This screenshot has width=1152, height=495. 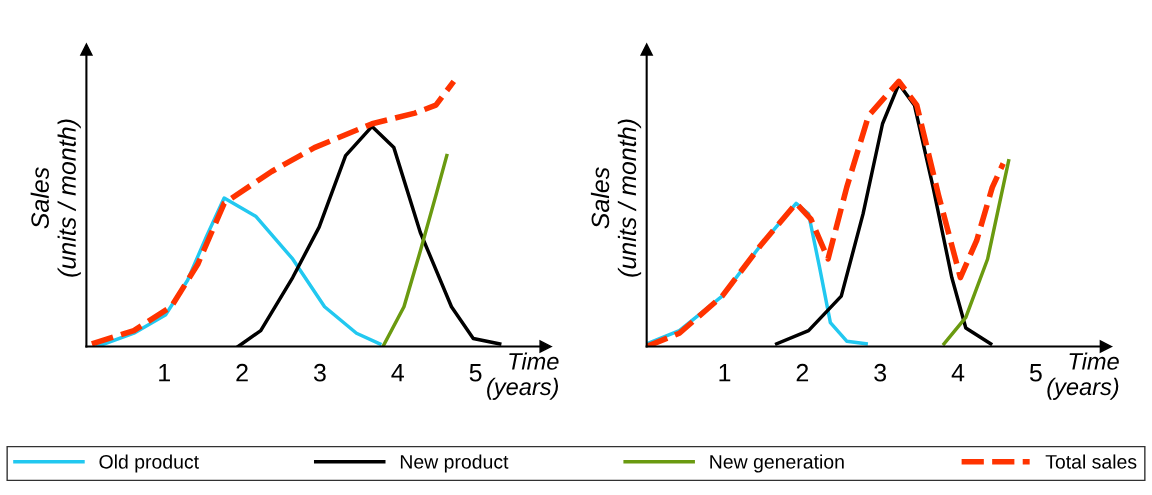 I want to click on legend-label: New product, so click(x=454, y=463).